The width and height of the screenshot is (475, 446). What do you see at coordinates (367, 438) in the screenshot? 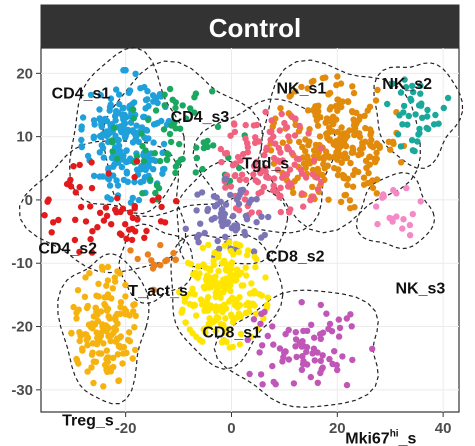
I see `cluster-label-text: Mki67` at bounding box center [367, 438].